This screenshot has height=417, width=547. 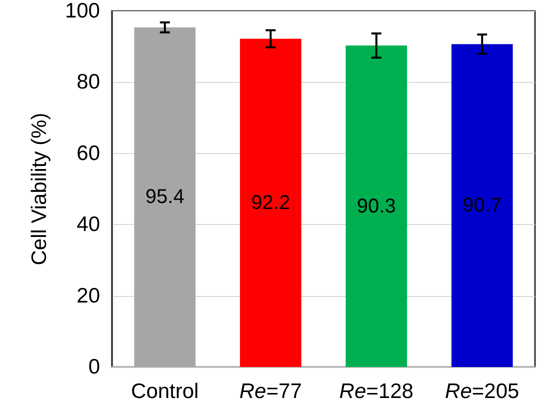 What do you see at coordinates (88, 296) in the screenshot?
I see `y-tick-label: 20` at bounding box center [88, 296].